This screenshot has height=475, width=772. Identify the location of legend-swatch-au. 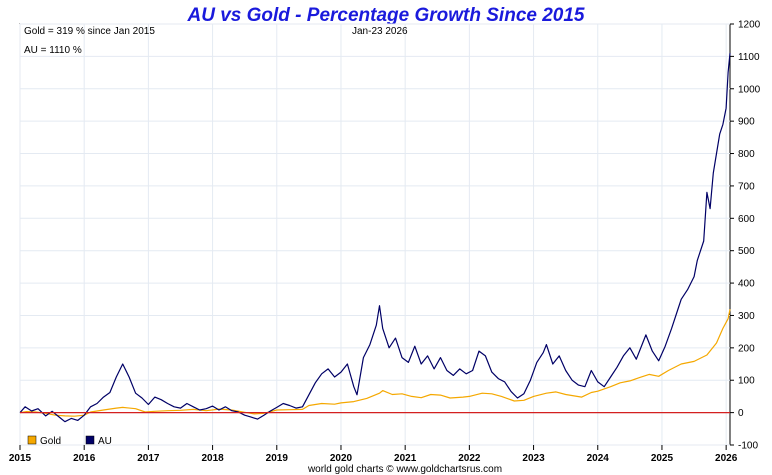
(90, 440).